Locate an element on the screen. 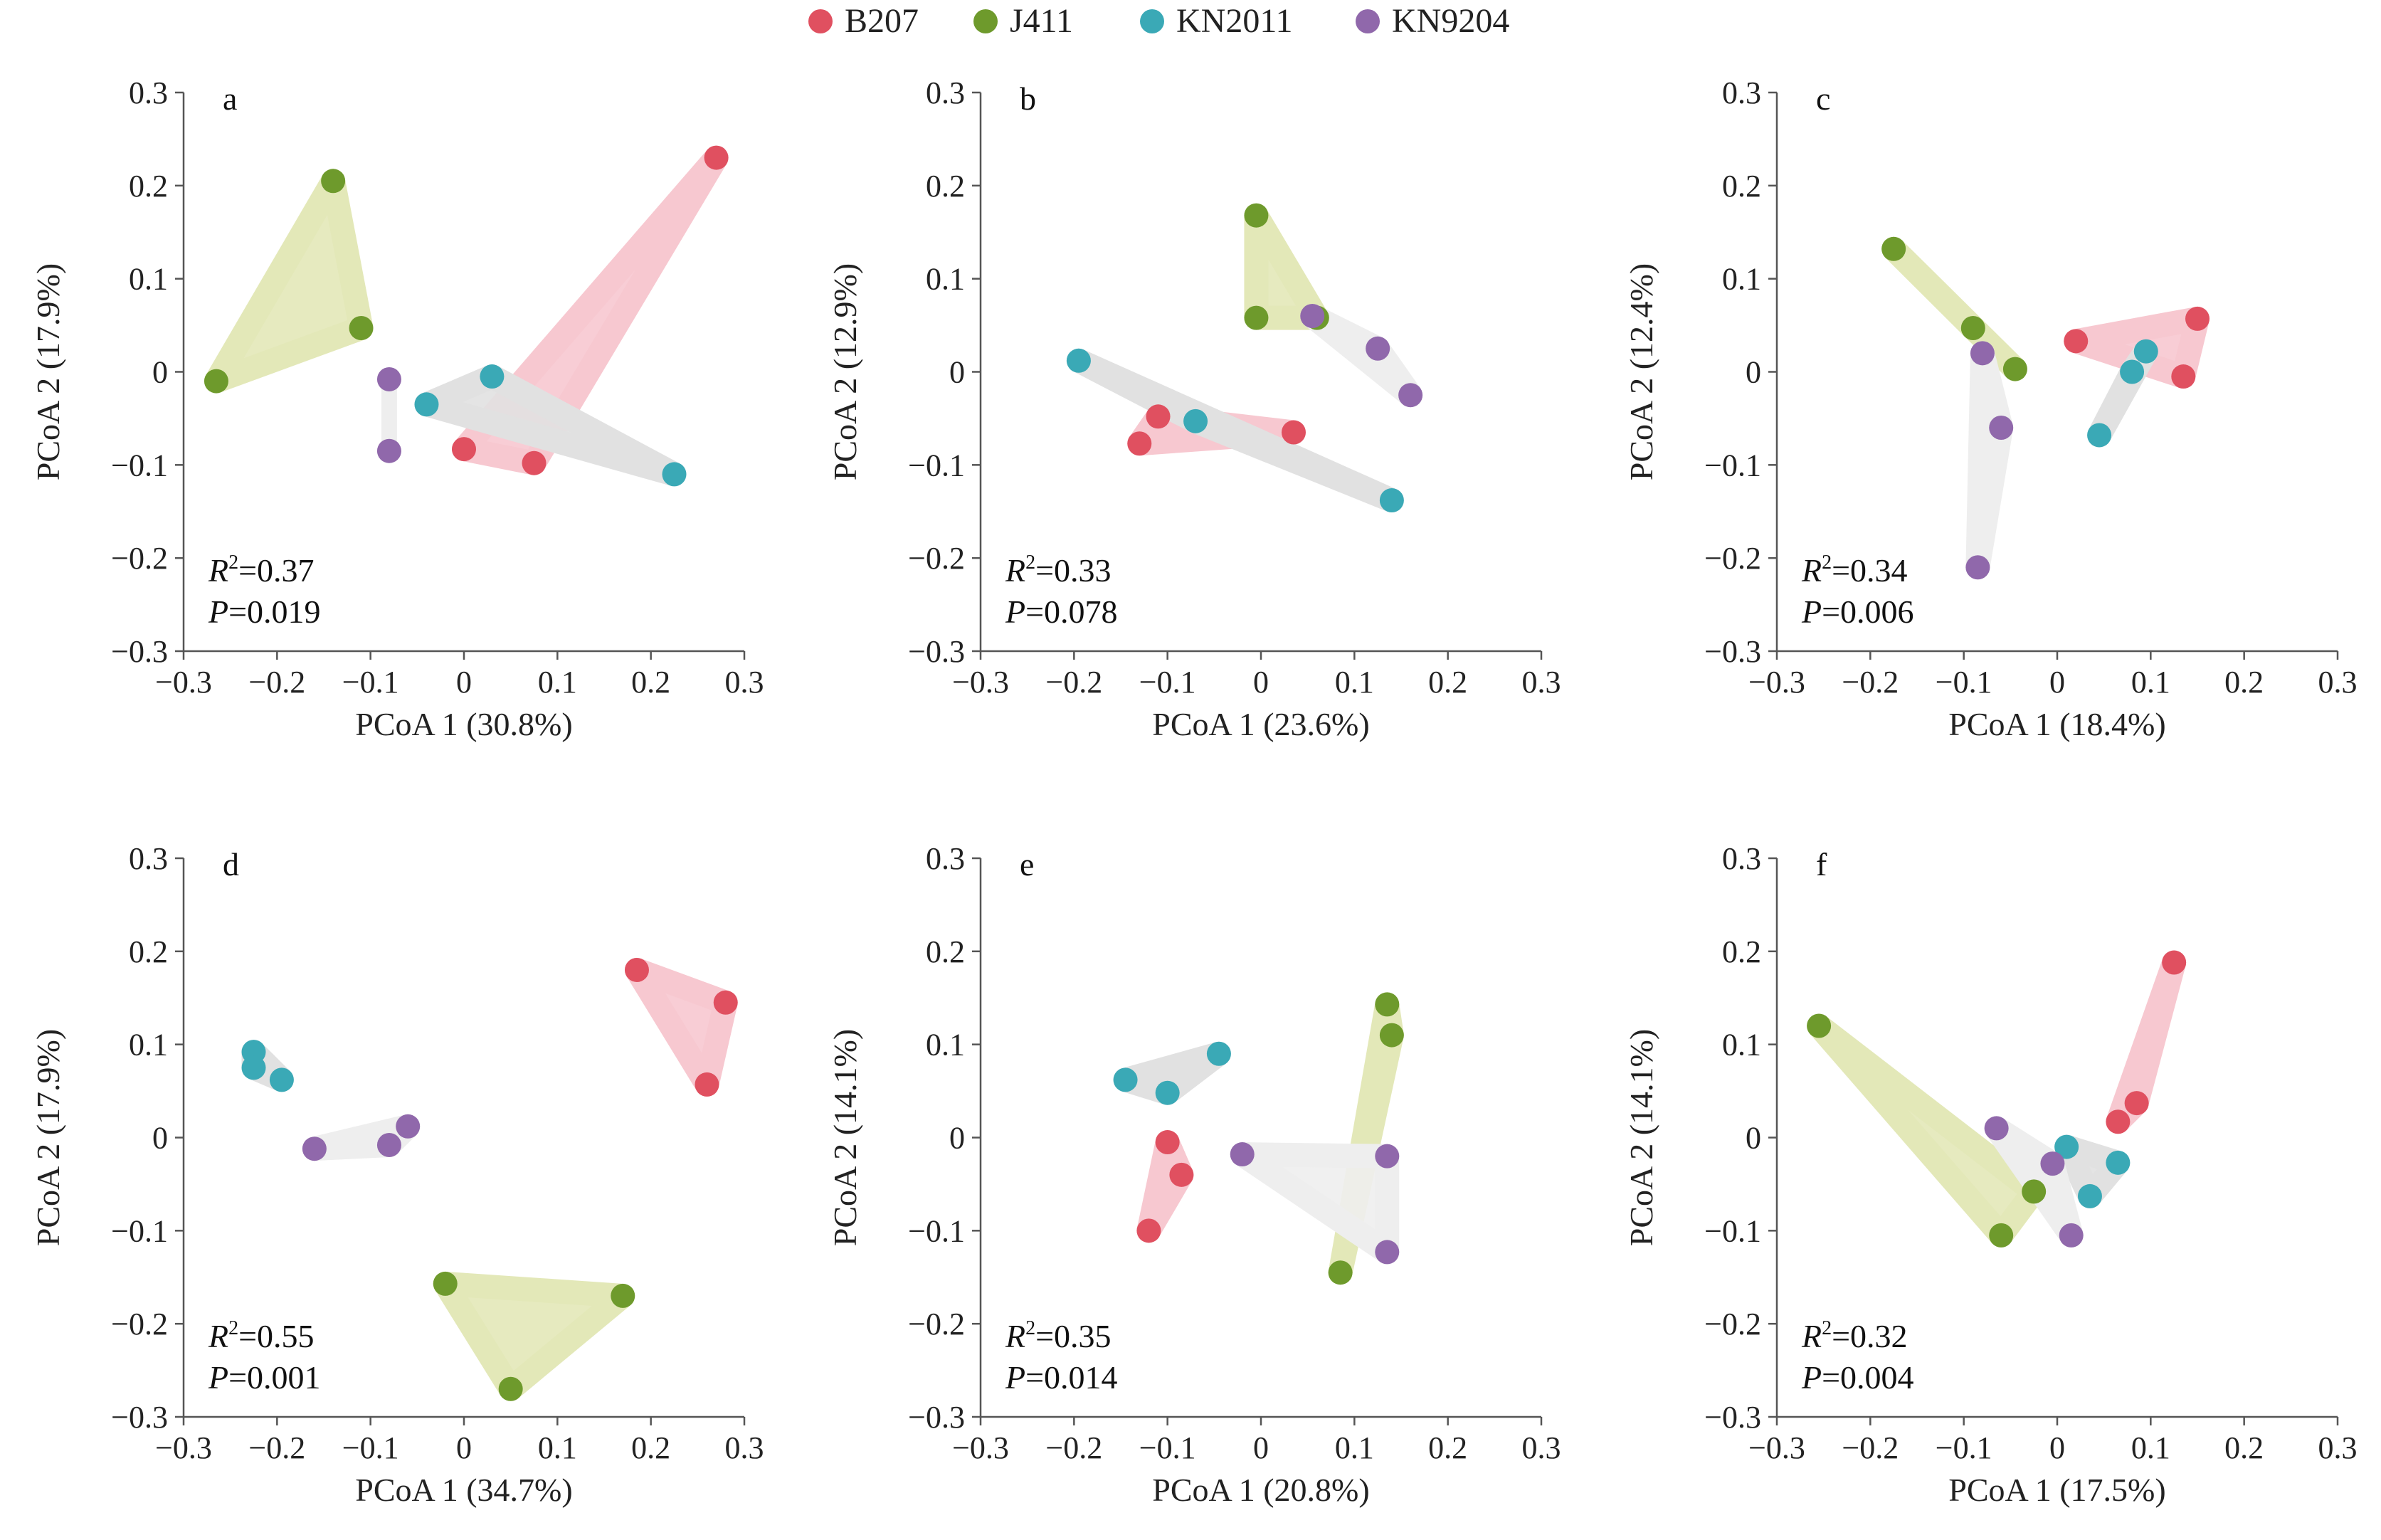 This screenshot has width=2381, height=1540. r2-value: =0.37 is located at coordinates (276, 570).